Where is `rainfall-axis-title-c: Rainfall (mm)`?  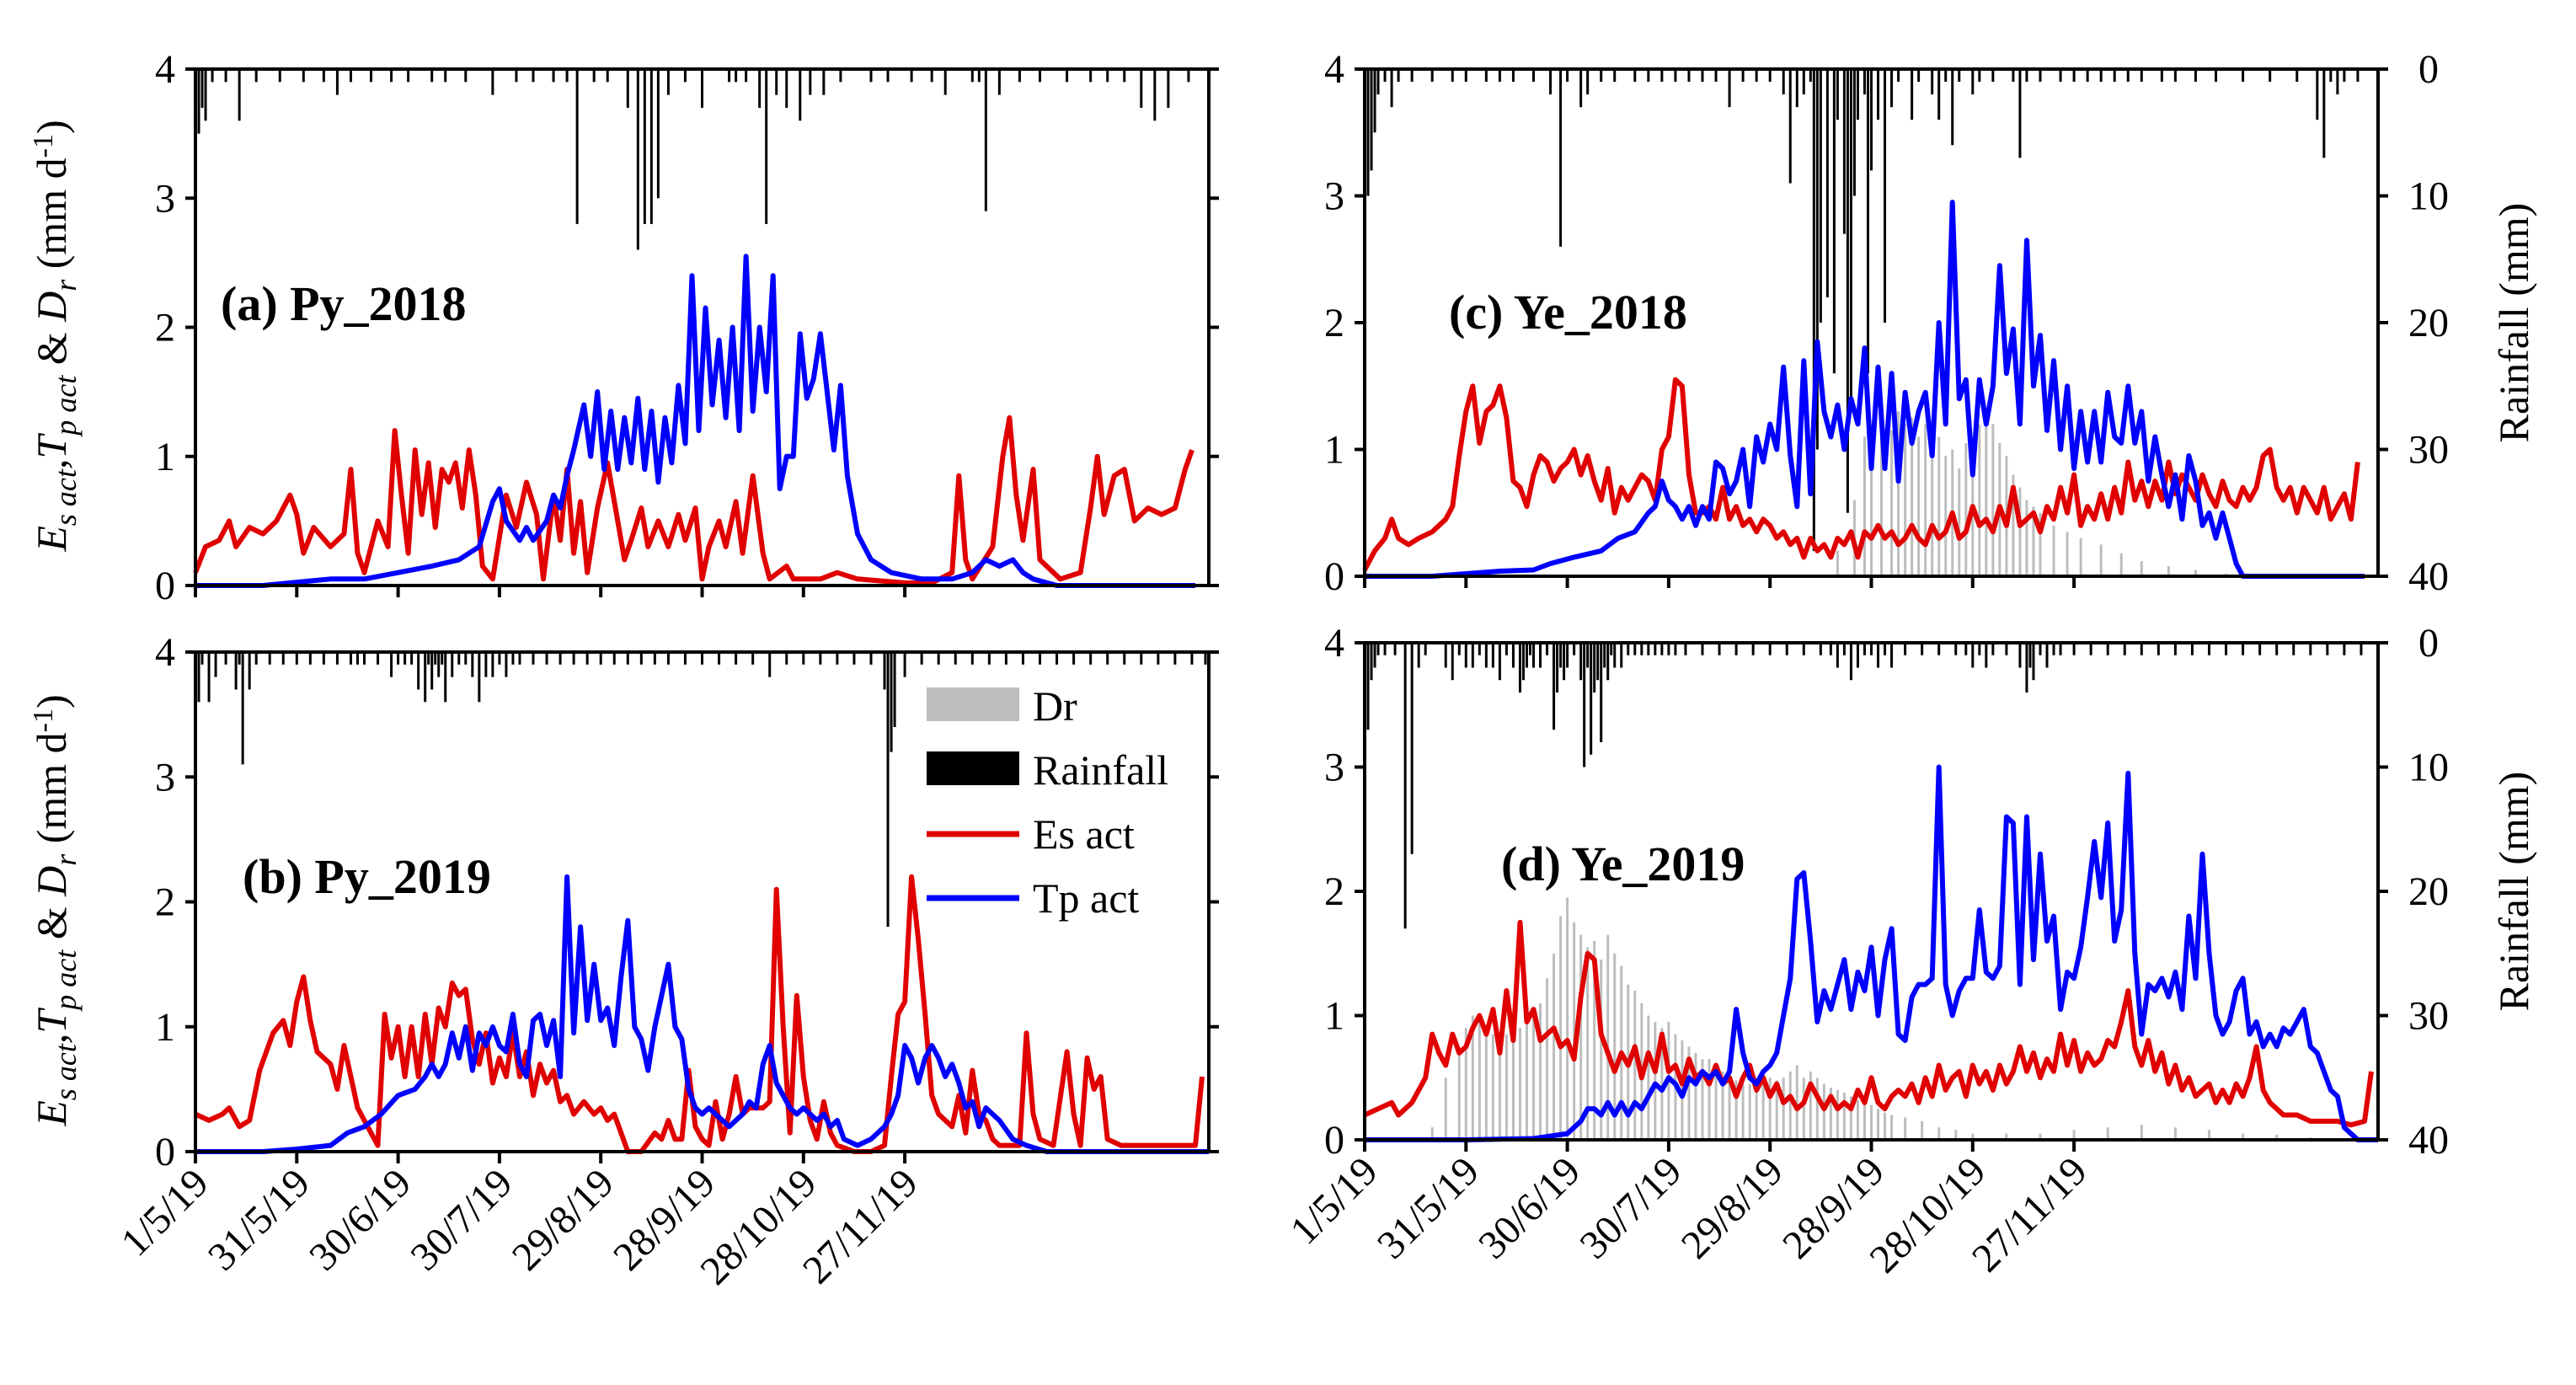
rainfall-axis-title-c: Rainfall (mm) is located at coordinates (2513, 323).